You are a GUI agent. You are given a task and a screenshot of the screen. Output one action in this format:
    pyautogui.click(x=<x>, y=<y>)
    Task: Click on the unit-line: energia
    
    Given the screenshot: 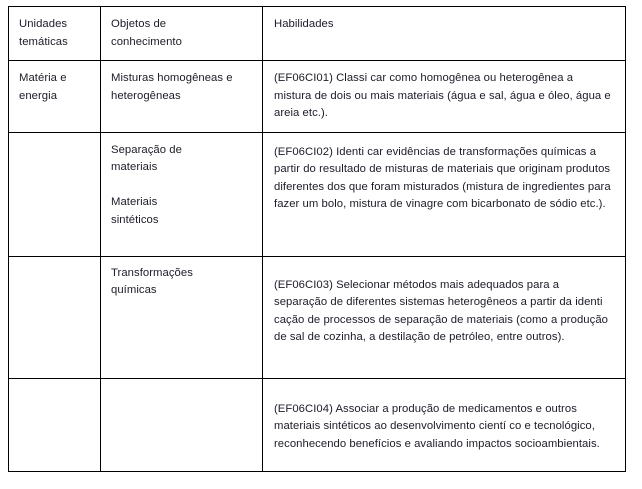 What is the action you would take?
    pyautogui.click(x=38, y=95)
    